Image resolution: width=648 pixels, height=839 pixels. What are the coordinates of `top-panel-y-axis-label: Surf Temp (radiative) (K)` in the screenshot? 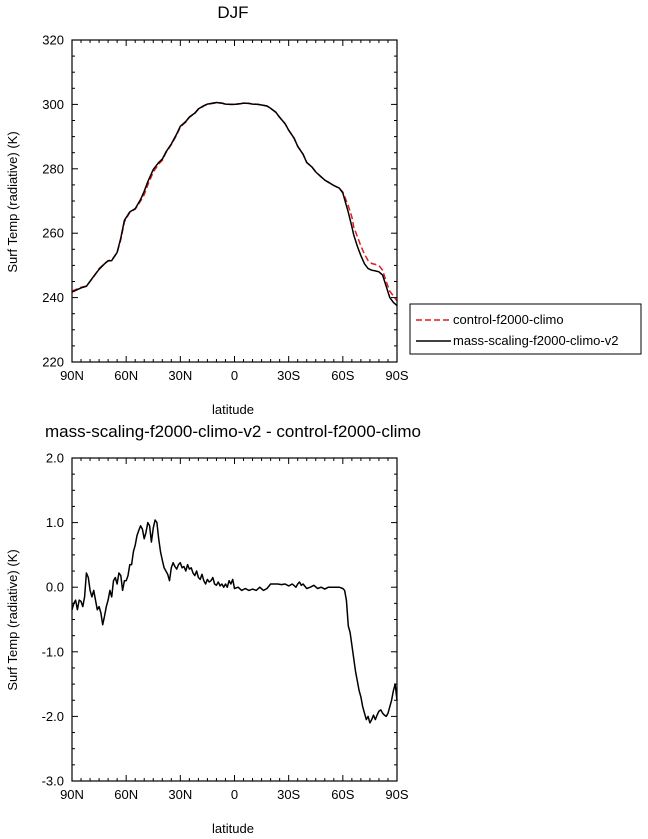 It's located at (12, 201).